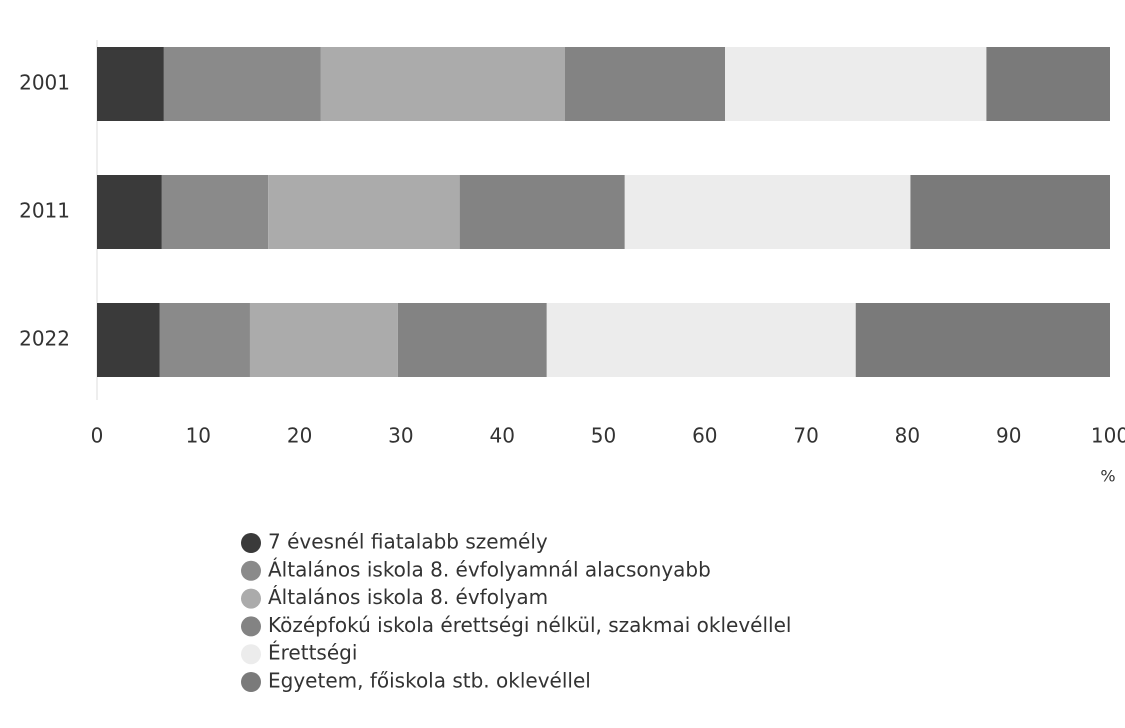 The image size is (1125, 728). I want to click on x-tick-label: 100, so click(1108, 436).